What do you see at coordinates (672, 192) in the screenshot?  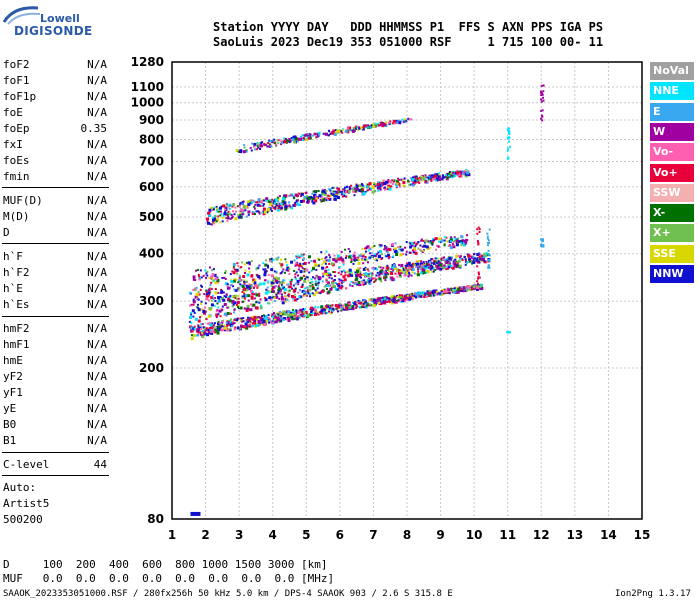 I see `legend-item: SSW` at bounding box center [672, 192].